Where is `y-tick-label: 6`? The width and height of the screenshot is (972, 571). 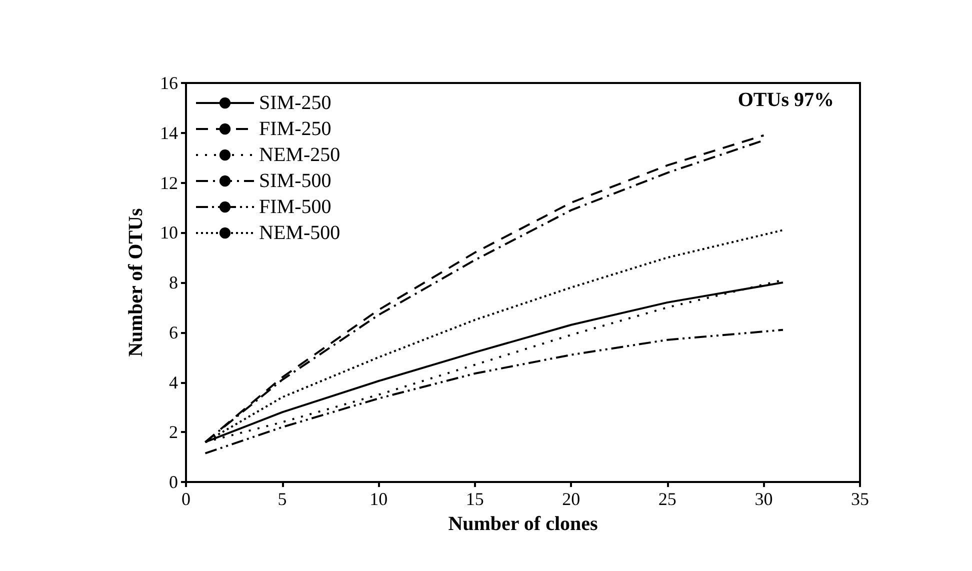
y-tick-label: 6 is located at coordinates (173, 332).